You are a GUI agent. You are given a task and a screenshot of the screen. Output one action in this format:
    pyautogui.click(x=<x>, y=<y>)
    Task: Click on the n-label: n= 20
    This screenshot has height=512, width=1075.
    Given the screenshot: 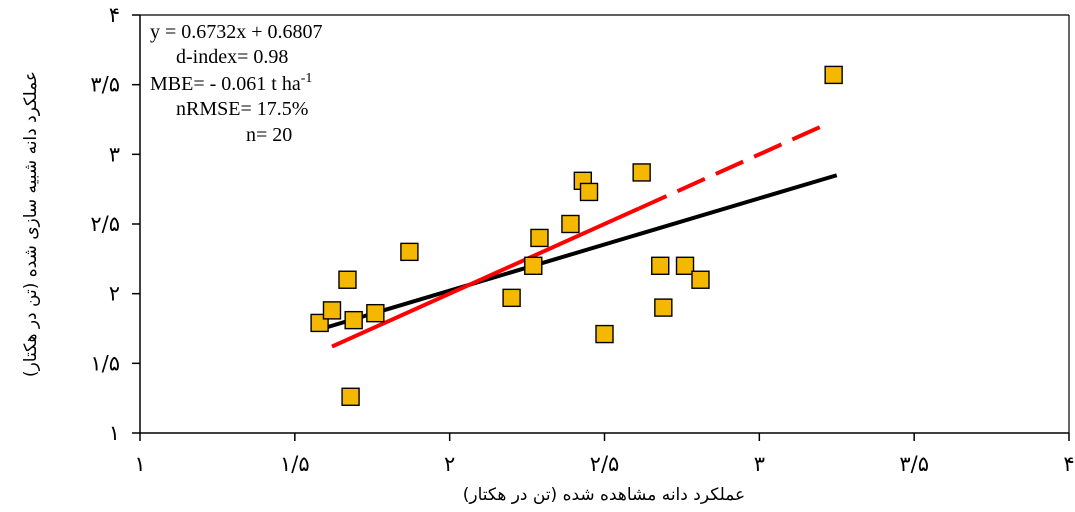 What is the action you would take?
    pyautogui.click(x=269, y=135)
    